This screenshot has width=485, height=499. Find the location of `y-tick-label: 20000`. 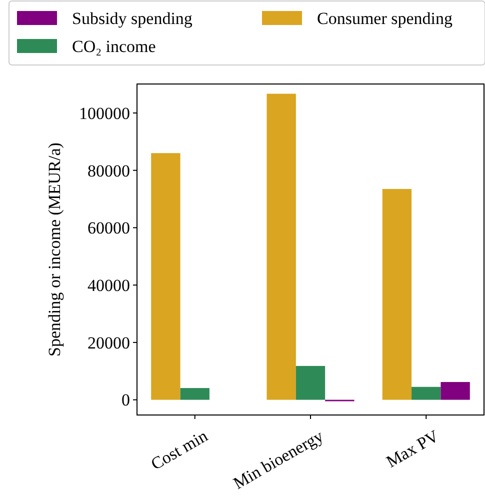

y-tick-label: 20000 is located at coordinates (109, 342).